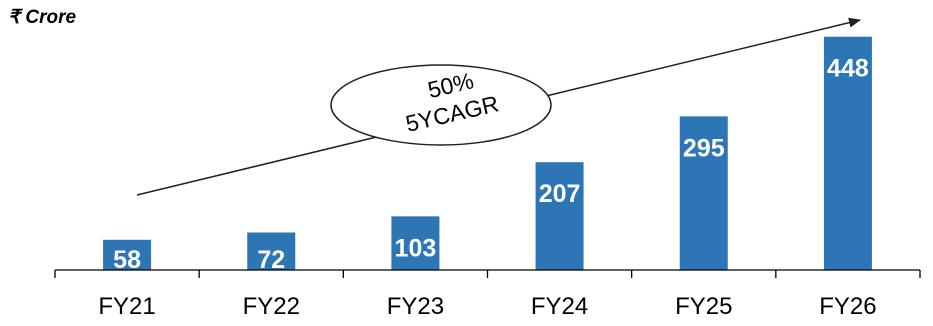  What do you see at coordinates (560, 194) in the screenshot?
I see `bar-value-label: 207` at bounding box center [560, 194].